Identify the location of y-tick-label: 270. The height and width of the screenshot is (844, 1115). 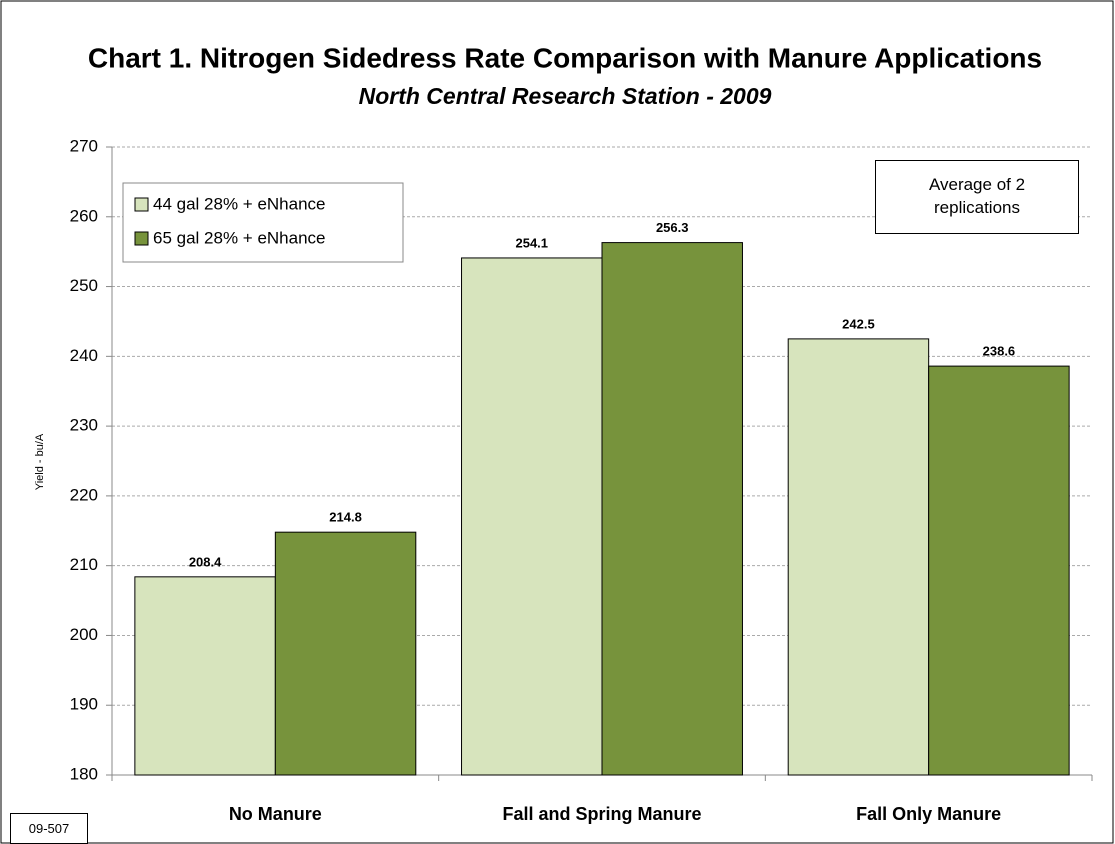
(84, 145).